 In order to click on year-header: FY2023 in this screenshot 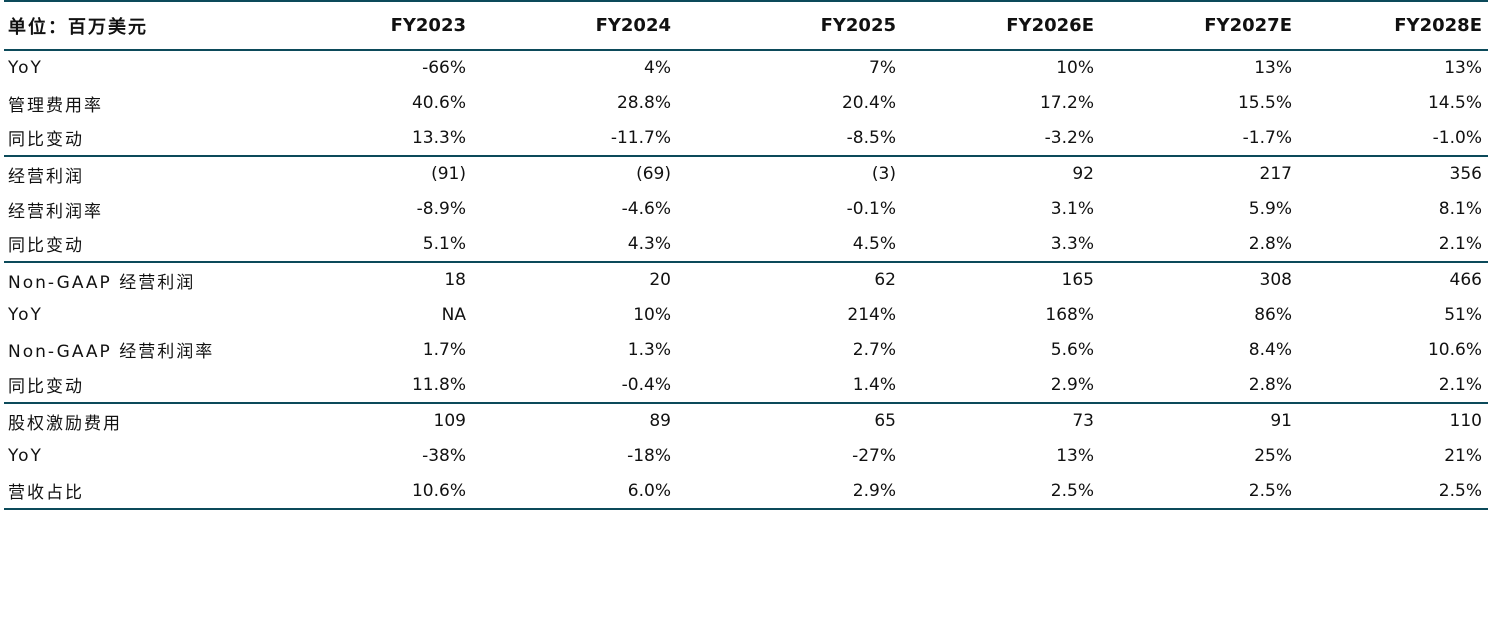, I will do `click(388, 25)`.